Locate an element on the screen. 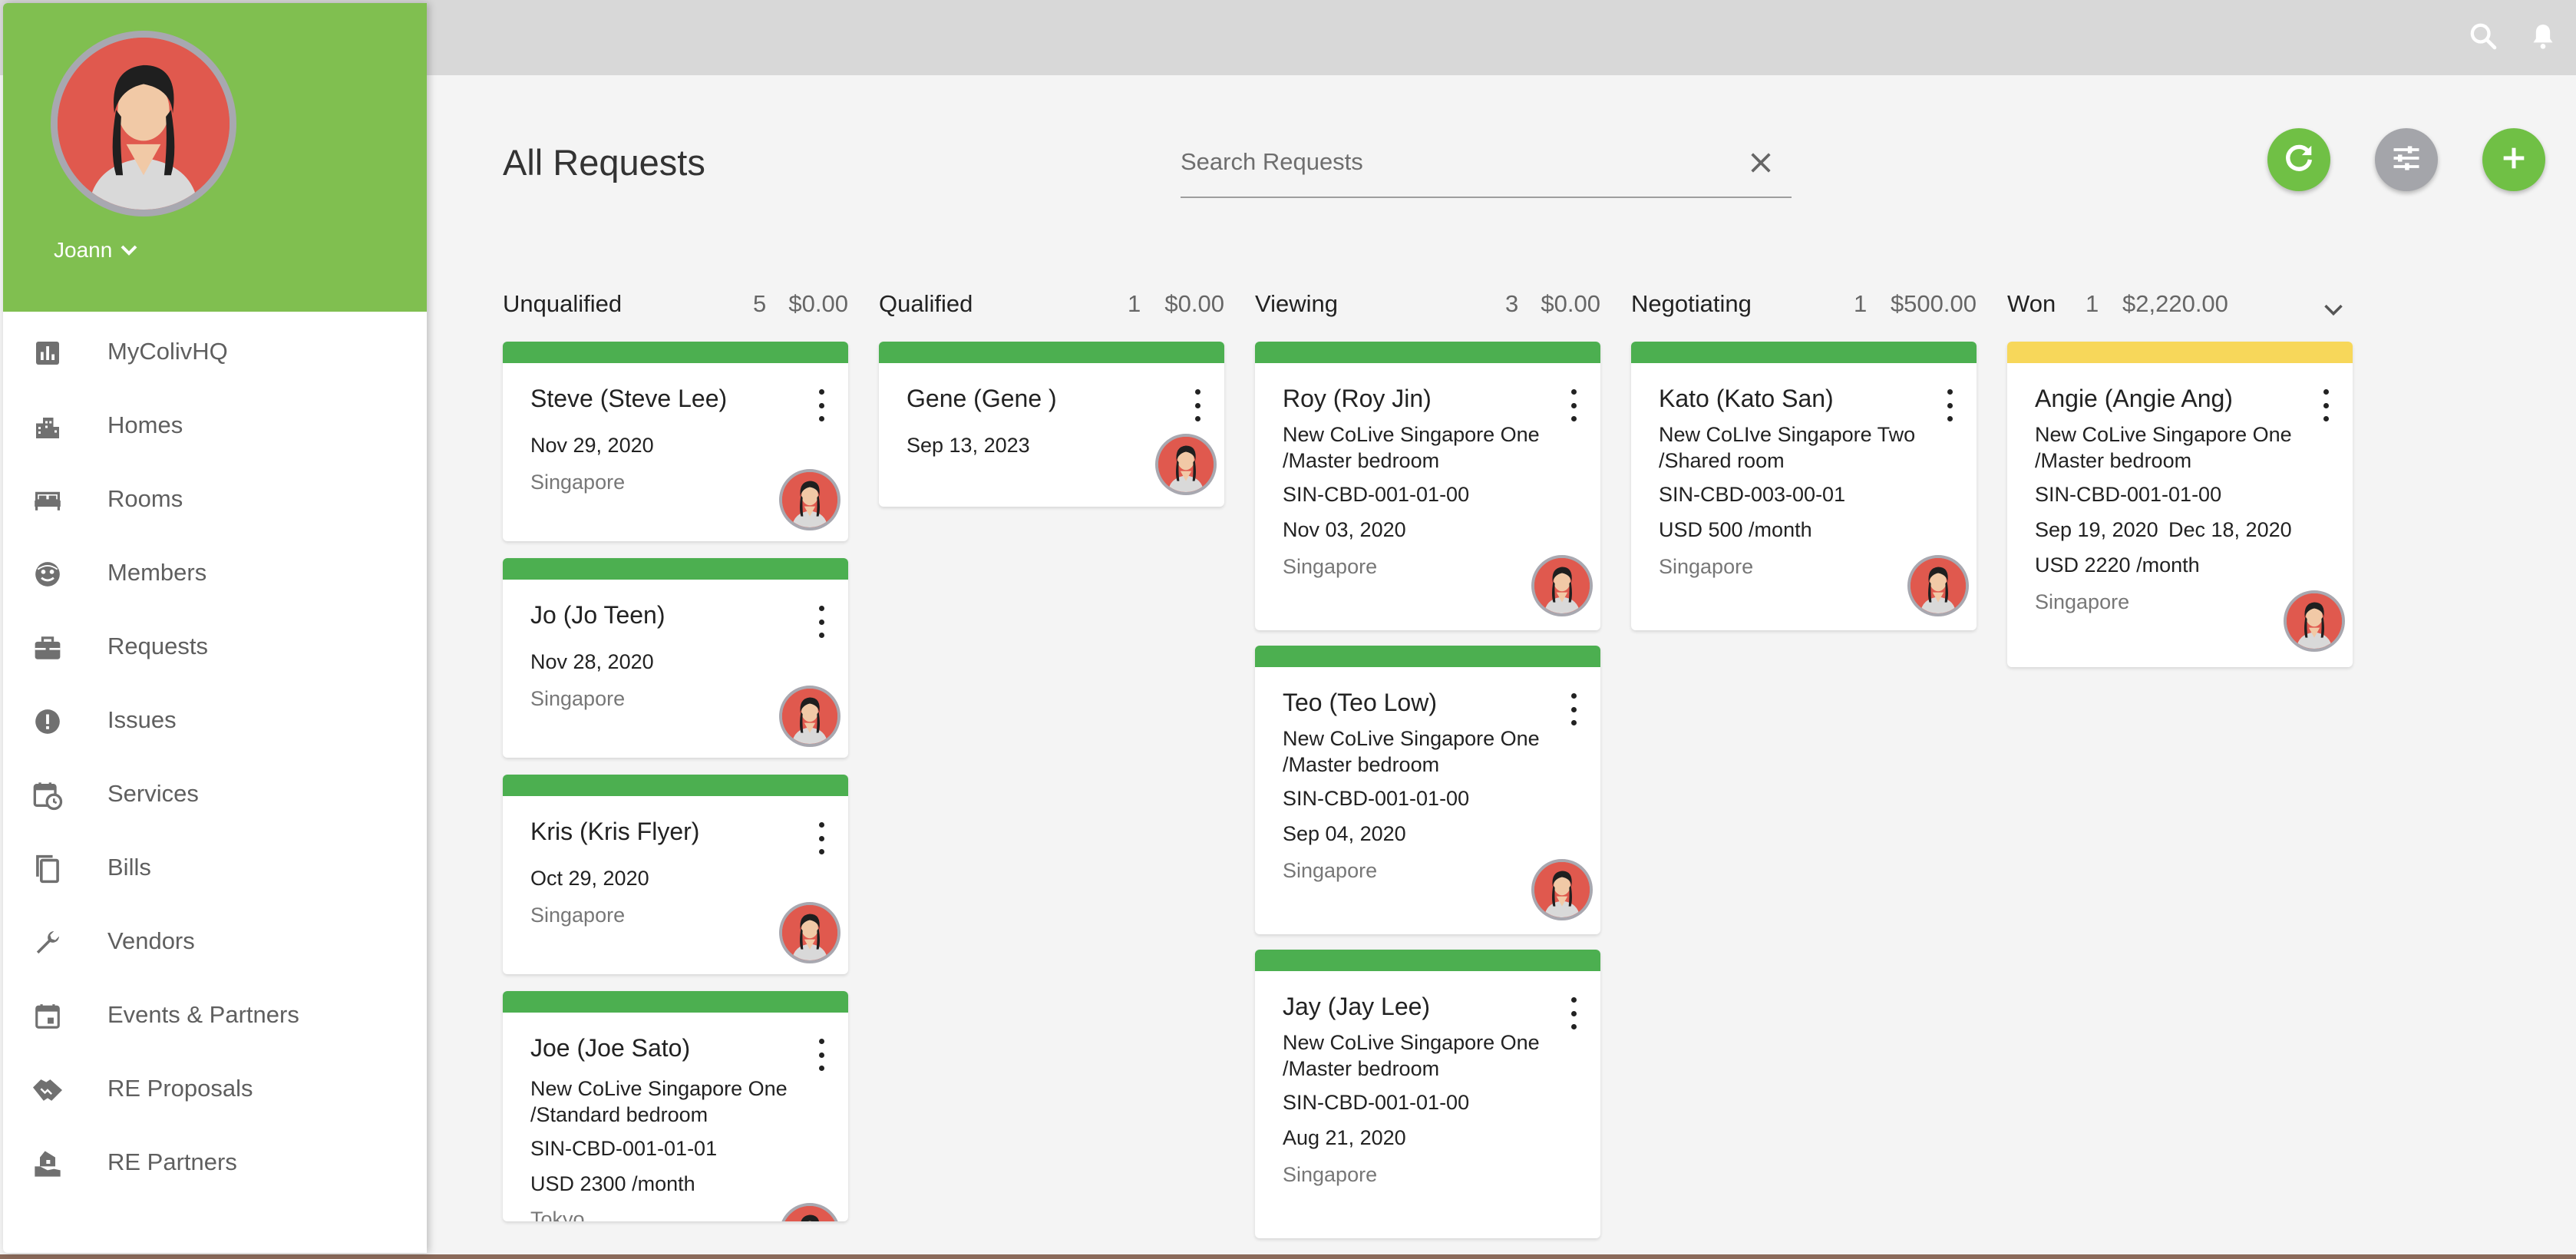 The image size is (2576, 1259). user-menu-toggle: Joann is located at coordinates (96, 250).